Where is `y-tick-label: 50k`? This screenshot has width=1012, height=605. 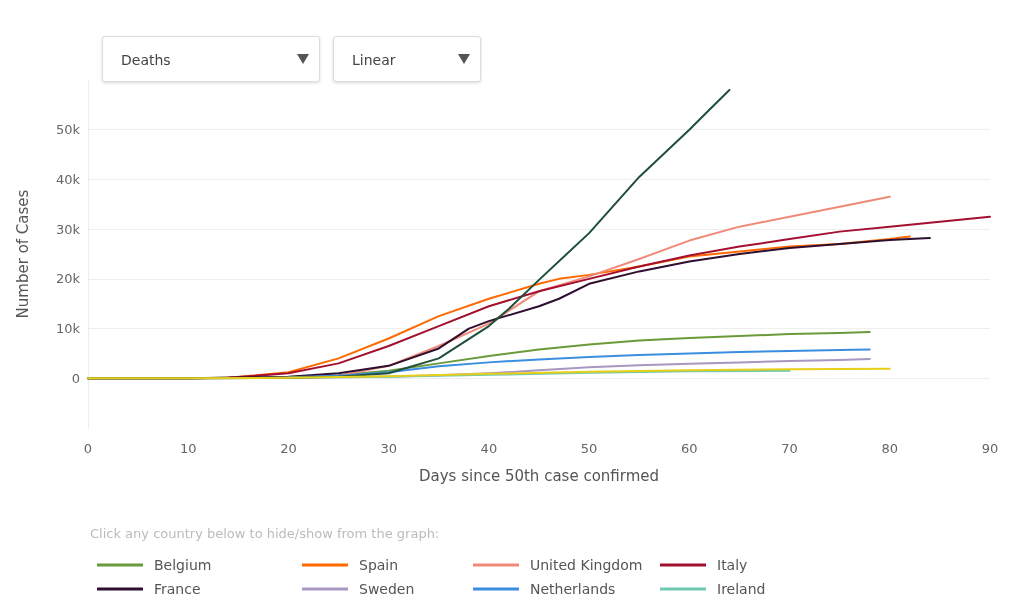
y-tick-label: 50k is located at coordinates (68, 130).